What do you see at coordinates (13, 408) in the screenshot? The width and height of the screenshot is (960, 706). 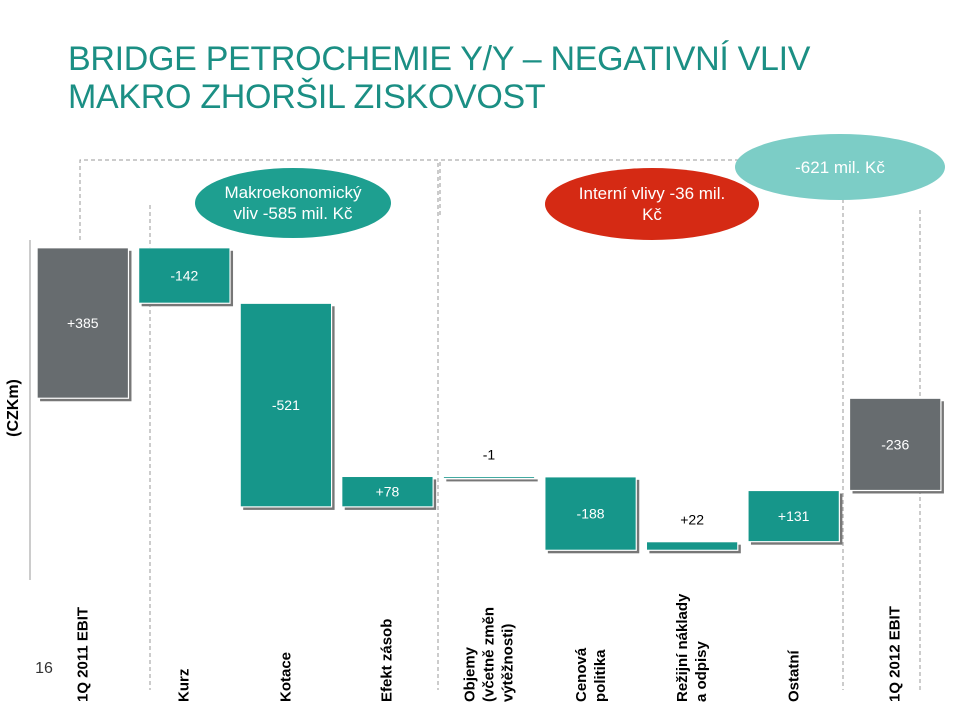 I see `y-axis-label: (CZKm)` at bounding box center [13, 408].